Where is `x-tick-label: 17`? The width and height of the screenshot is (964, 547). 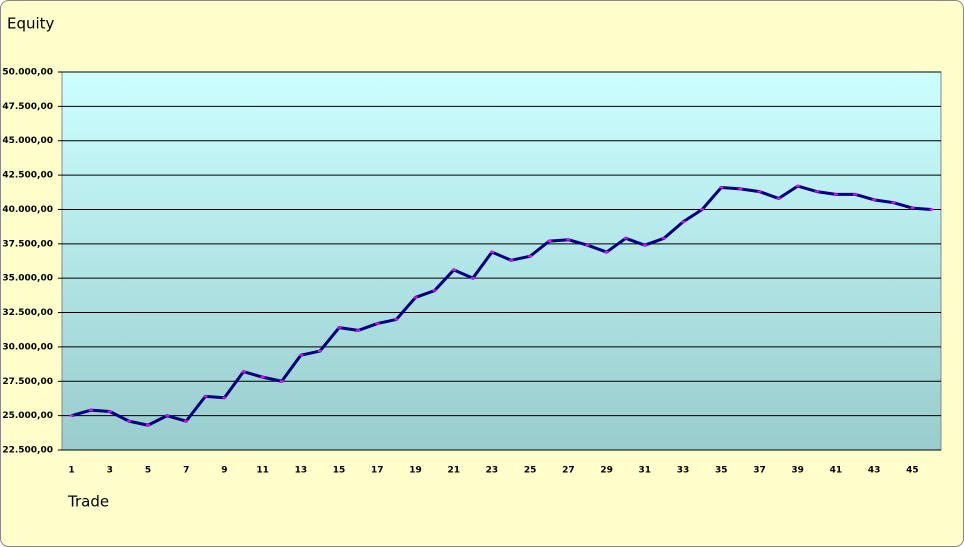
x-tick-label: 17 is located at coordinates (377, 471).